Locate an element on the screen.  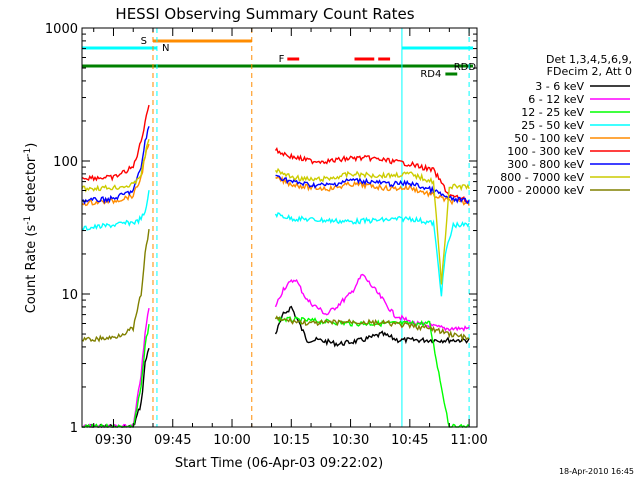
flag-label: N is located at coordinates (165, 48).